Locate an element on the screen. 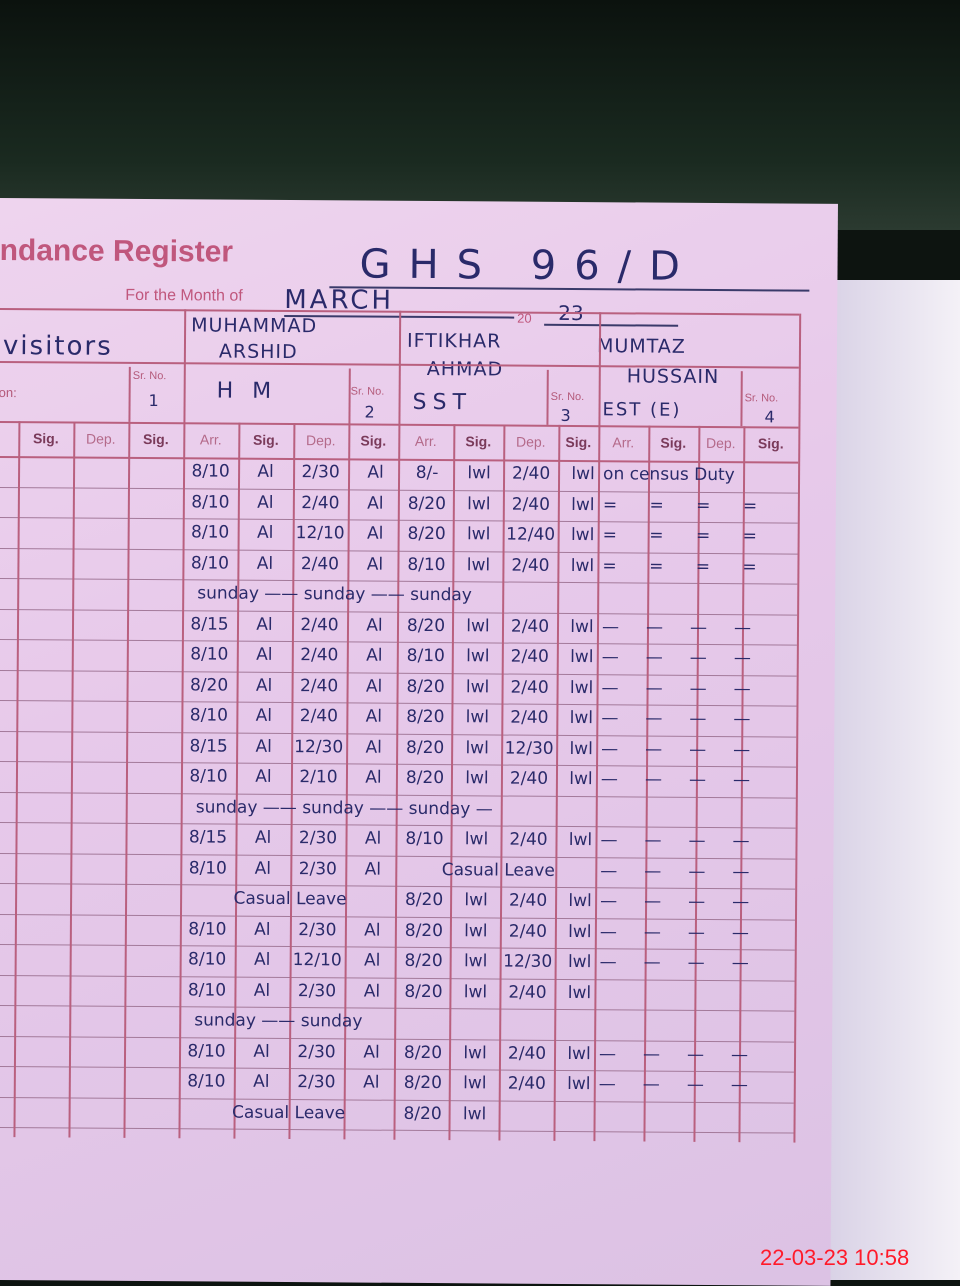  sunday-note: sunday —— sunday is located at coordinates (494, 1022).